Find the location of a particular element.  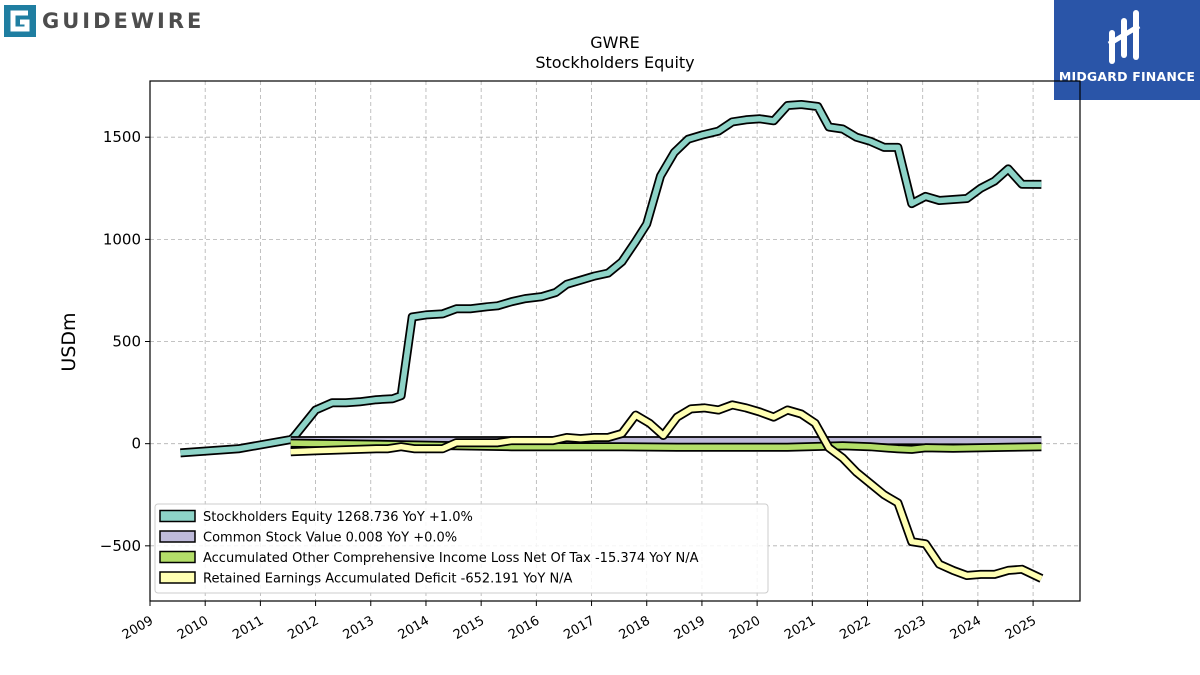

x-tick-label: 2011 is located at coordinates (248, 628).